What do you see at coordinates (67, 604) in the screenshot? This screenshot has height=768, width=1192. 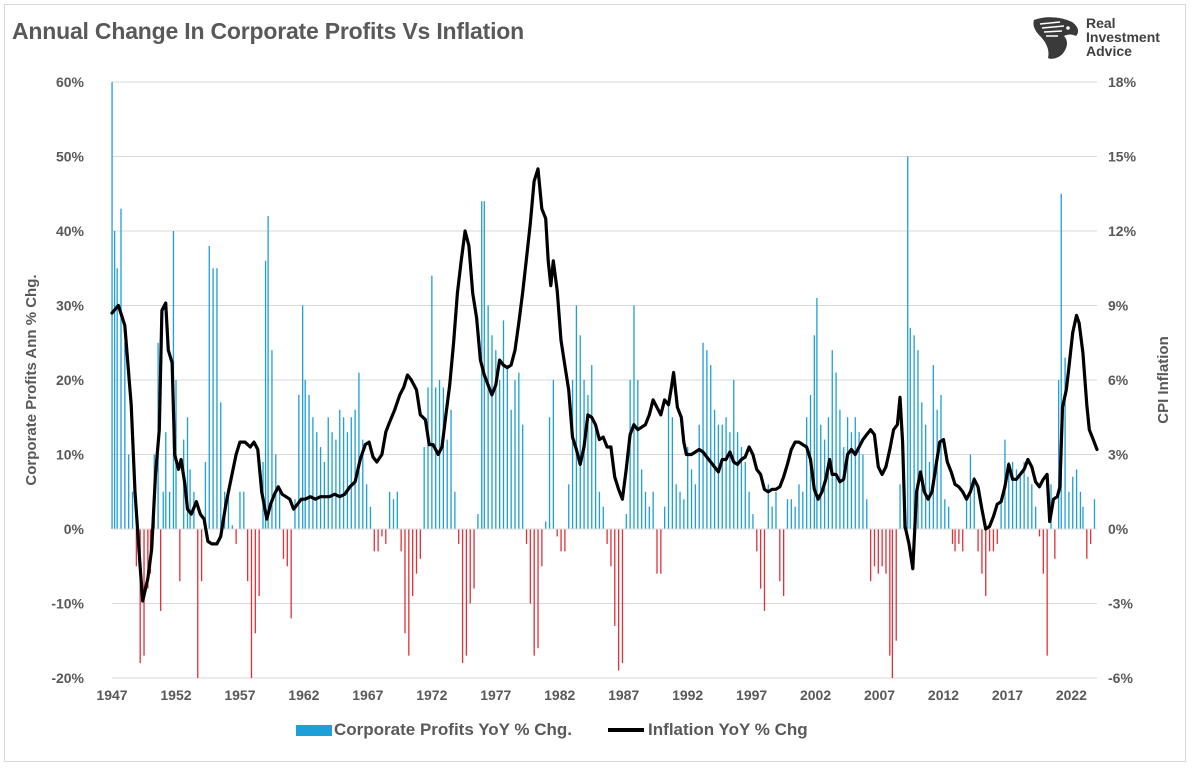 I see `left-tick-label: -10%` at bounding box center [67, 604].